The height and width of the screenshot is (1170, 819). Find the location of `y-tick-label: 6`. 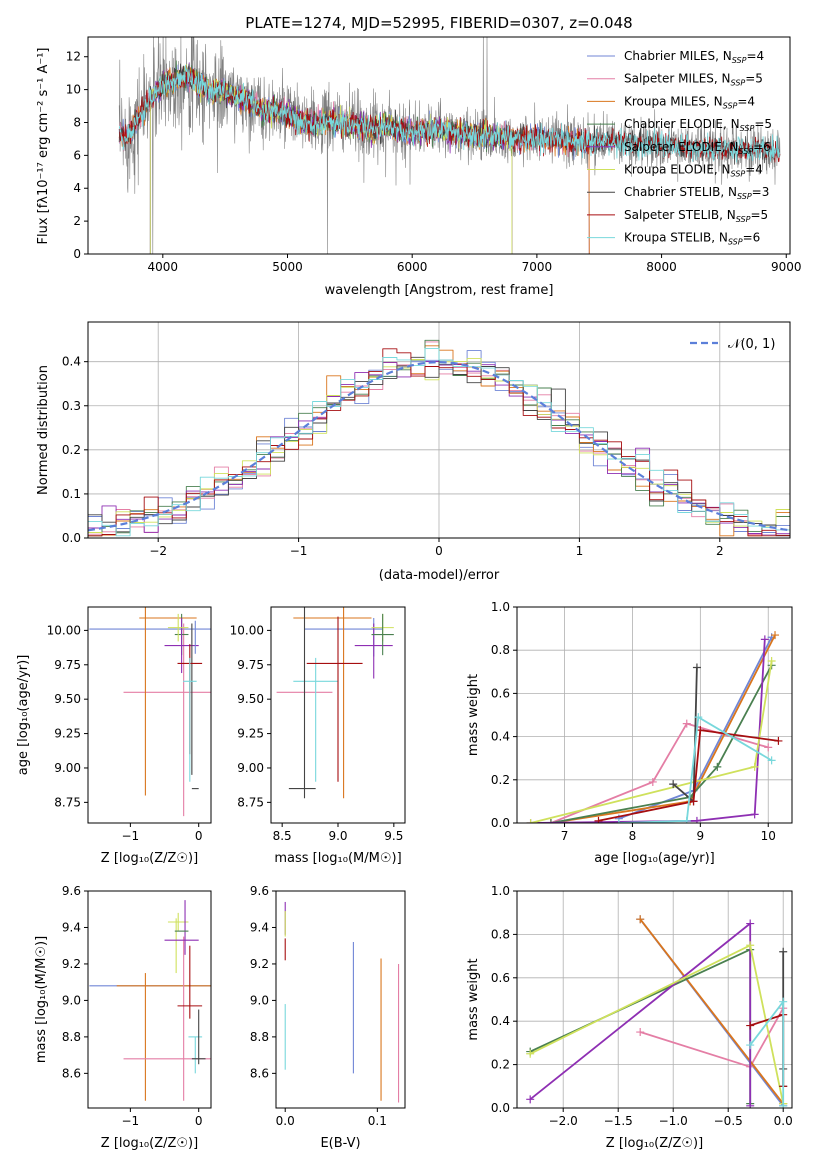

y-tick-label: 6 is located at coordinates (77, 155).